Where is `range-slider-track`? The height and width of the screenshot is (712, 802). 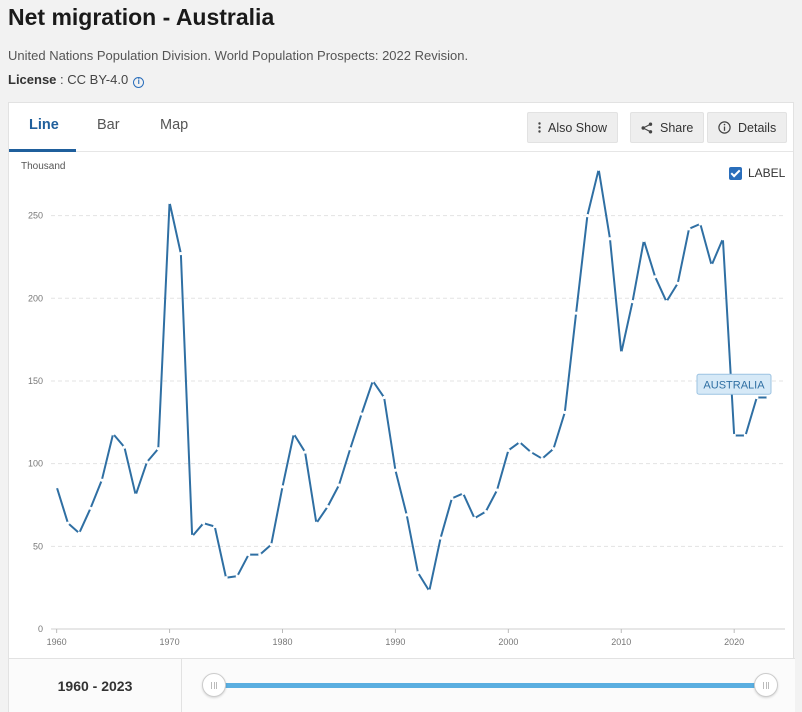 range-slider-track is located at coordinates (492, 685).